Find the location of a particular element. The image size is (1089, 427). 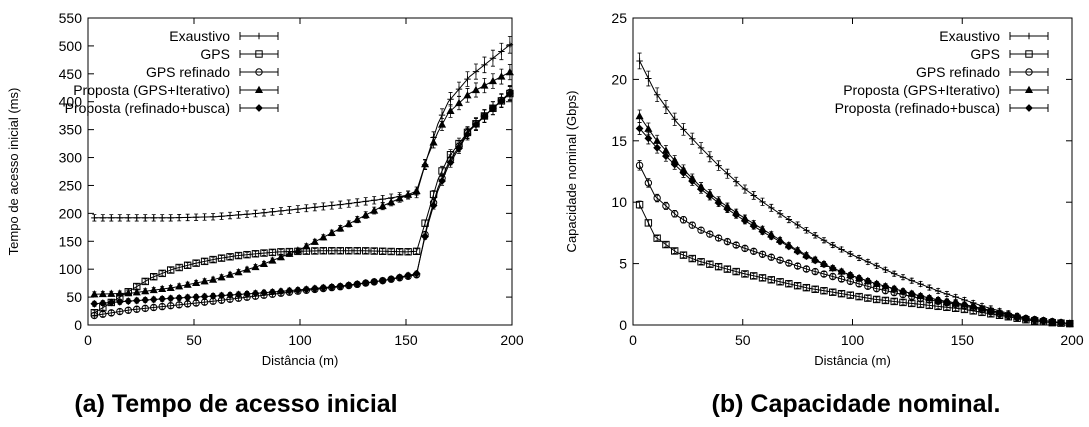

legend-entry: Proposta (GPS+Iterativo) is located at coordinates (921, 90).